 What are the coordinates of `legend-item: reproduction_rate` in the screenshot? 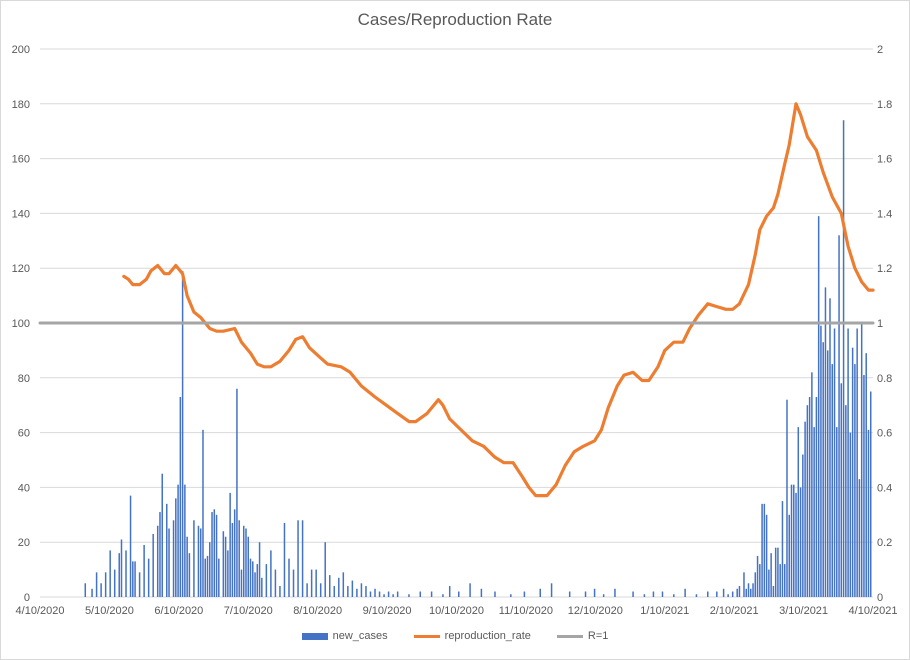 It's located at (472, 636).